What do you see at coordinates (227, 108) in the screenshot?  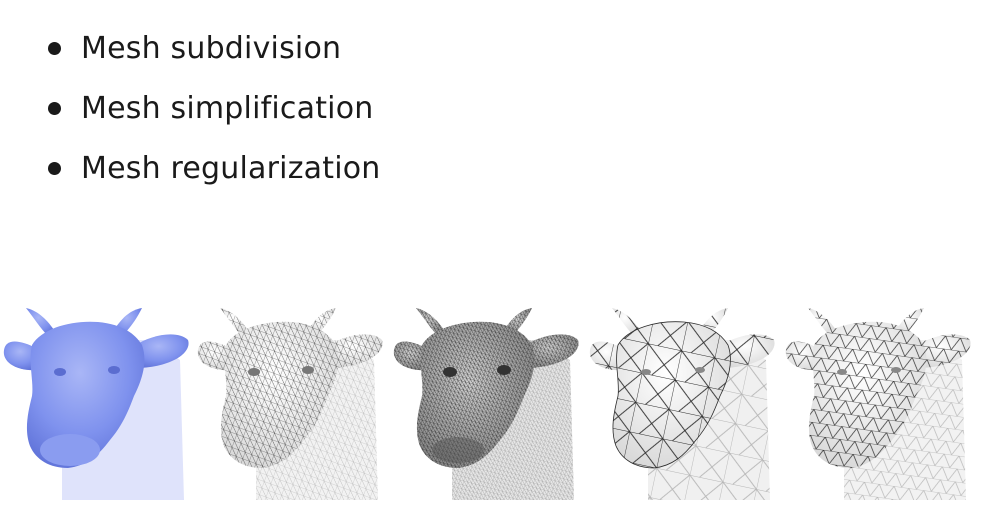 I see `bullet-text: Mesh simplification` at bounding box center [227, 108].